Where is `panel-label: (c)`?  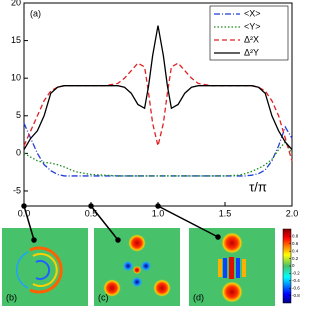 panel-label: (c) is located at coordinates (103, 297).